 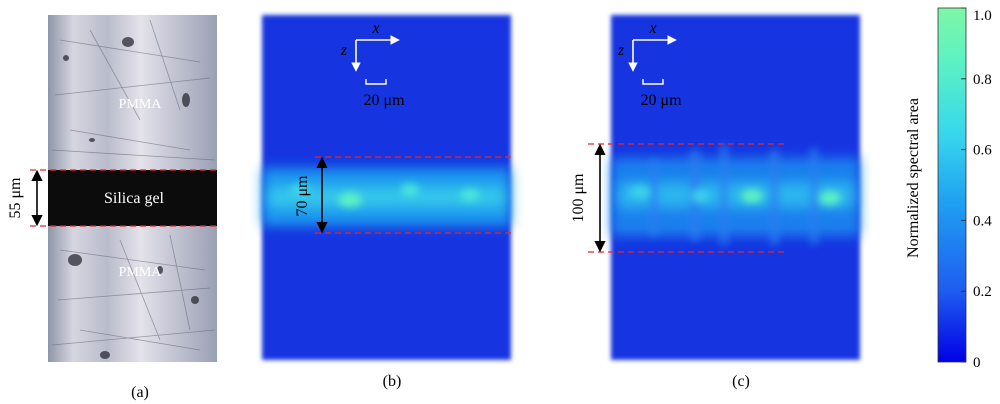 What do you see at coordinates (652, 28) in the screenshot?
I see `panel-c-x-axis-label: x` at bounding box center [652, 28].